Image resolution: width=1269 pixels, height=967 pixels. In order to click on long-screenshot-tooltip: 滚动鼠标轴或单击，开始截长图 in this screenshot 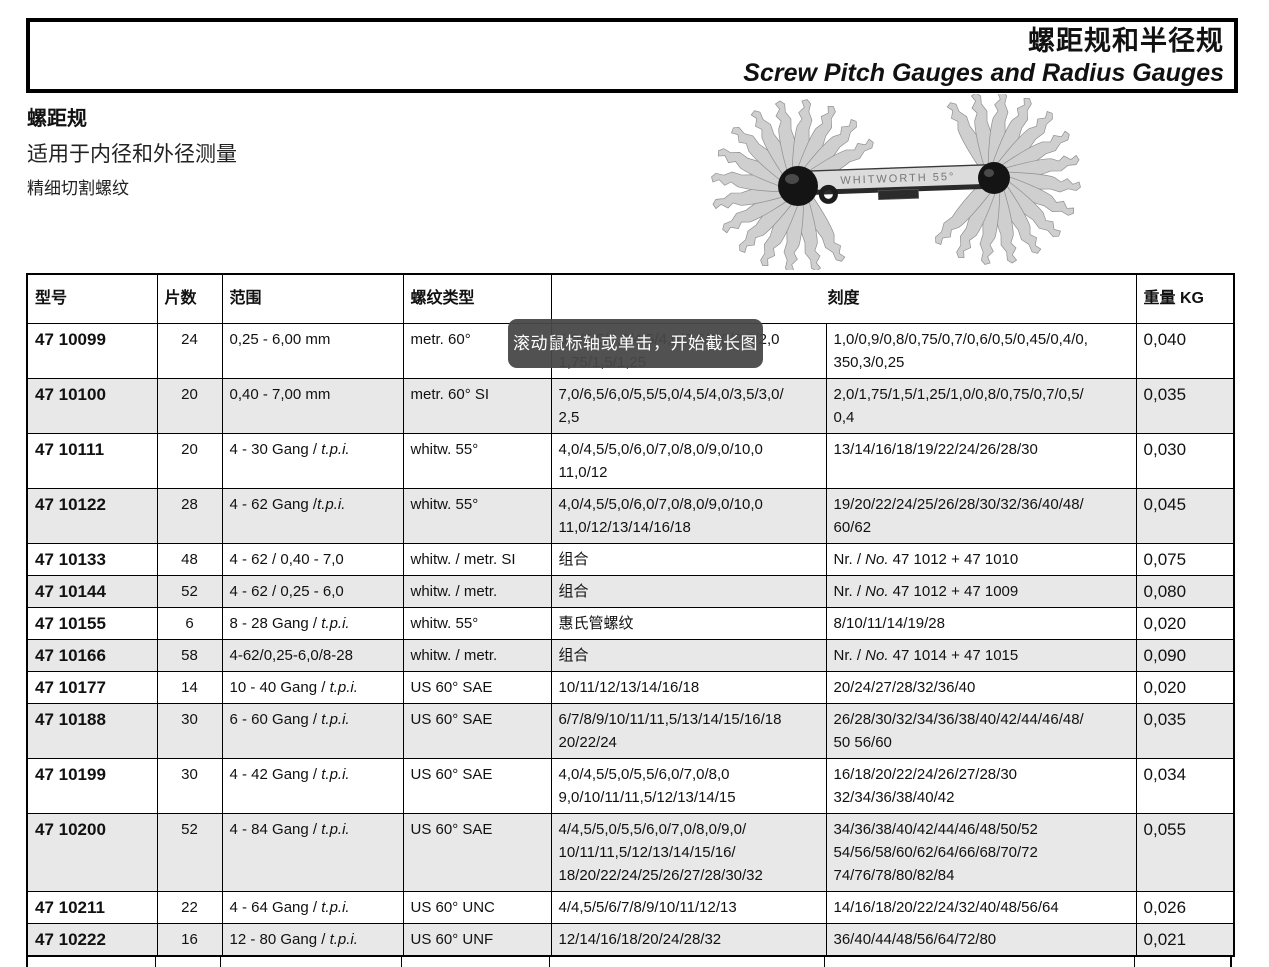, I will do `click(635, 343)`.